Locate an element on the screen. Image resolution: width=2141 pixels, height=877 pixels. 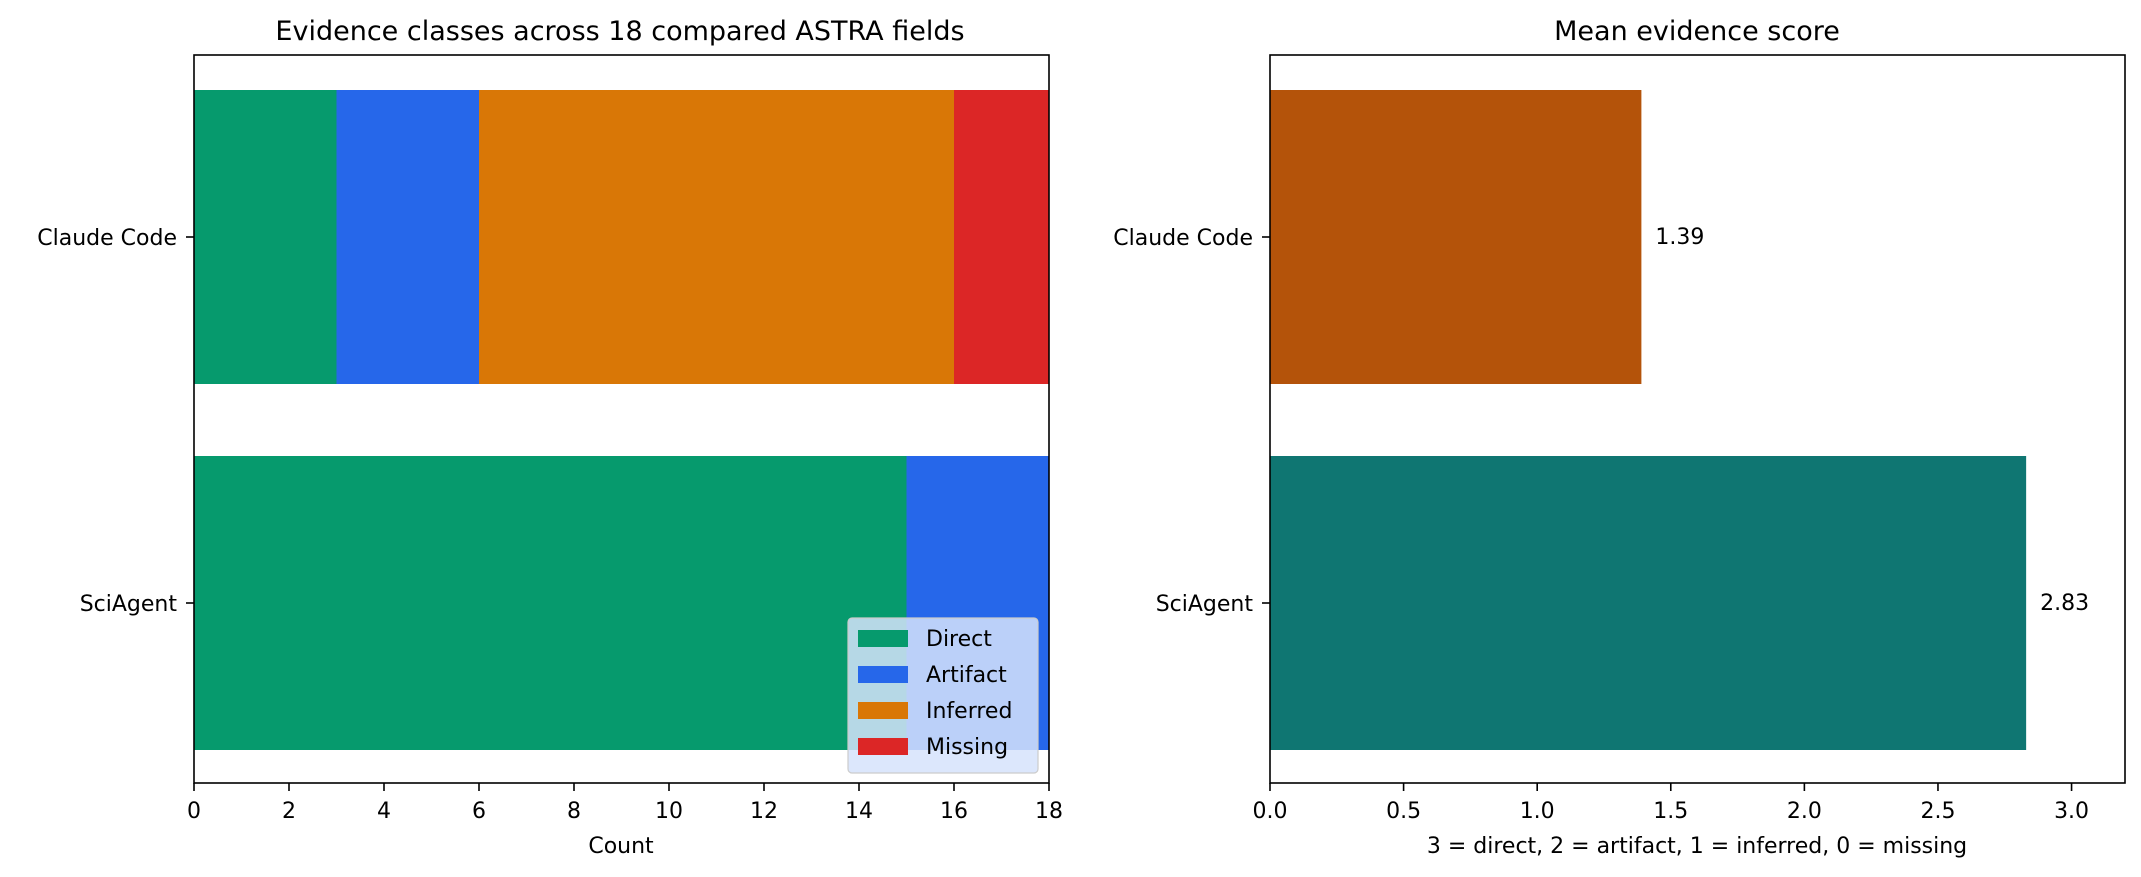
x-axis: 0 2 4 6 8 10 12 14 16 18 is located at coordinates (625, 803).